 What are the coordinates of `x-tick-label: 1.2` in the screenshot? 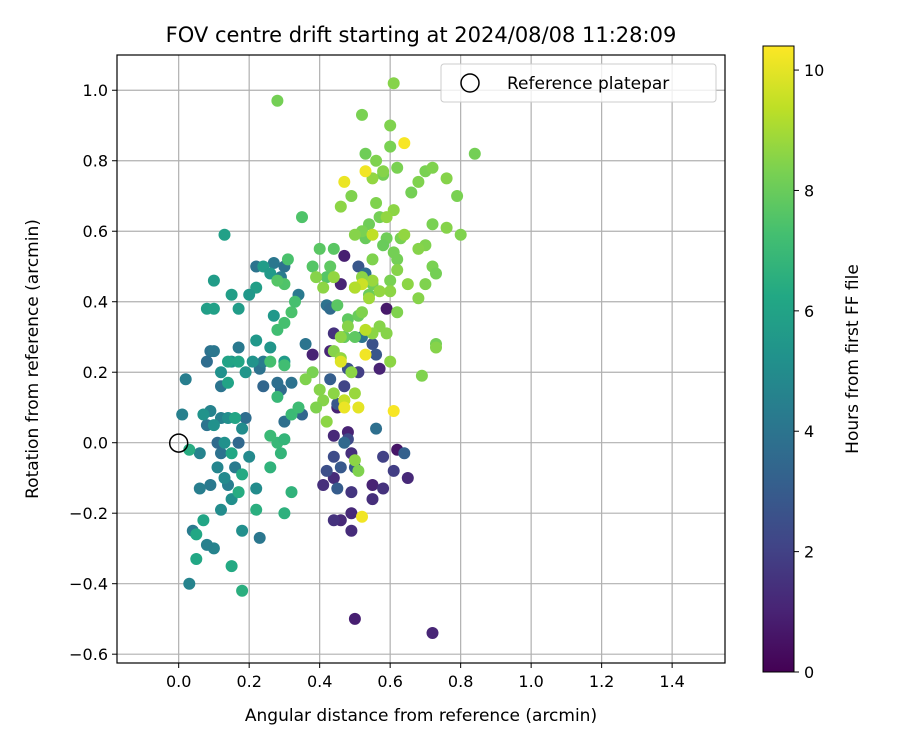 It's located at (601, 681).